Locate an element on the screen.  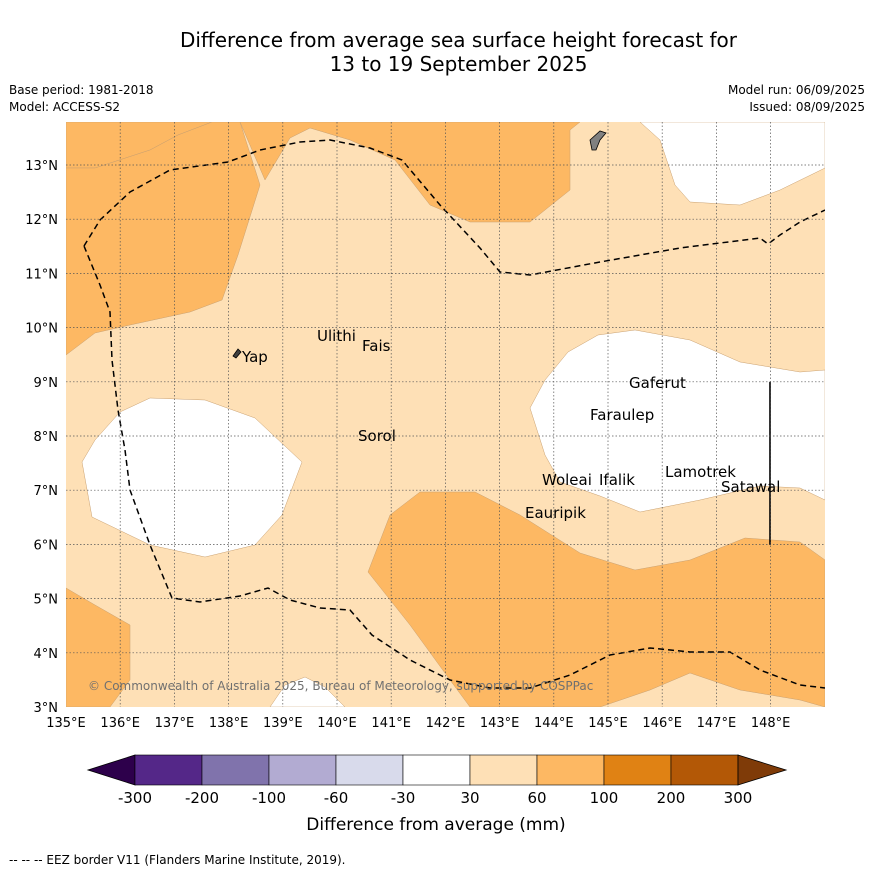
place-label: Gaferut is located at coordinates (657, 383).